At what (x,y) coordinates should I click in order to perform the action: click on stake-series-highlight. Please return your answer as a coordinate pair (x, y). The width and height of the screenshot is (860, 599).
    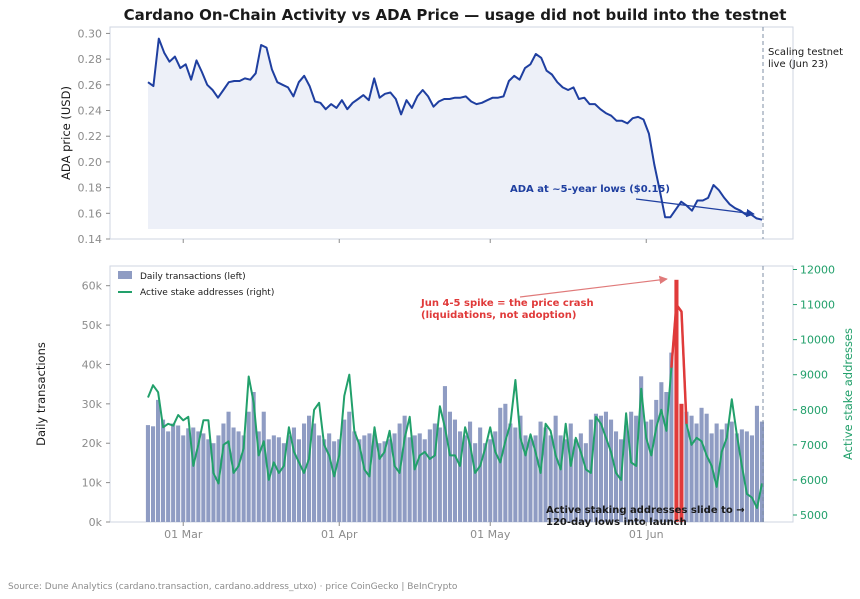
    Looking at the image, I should click on (679, 363).